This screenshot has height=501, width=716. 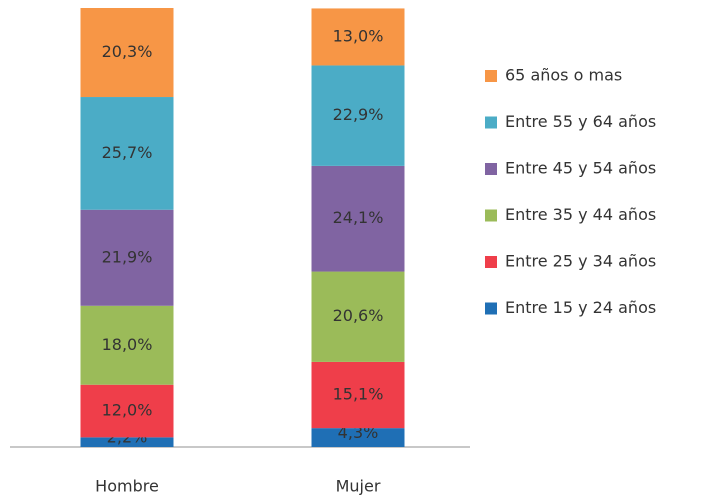 I want to click on data-label: 18,0%, so click(x=127, y=344).